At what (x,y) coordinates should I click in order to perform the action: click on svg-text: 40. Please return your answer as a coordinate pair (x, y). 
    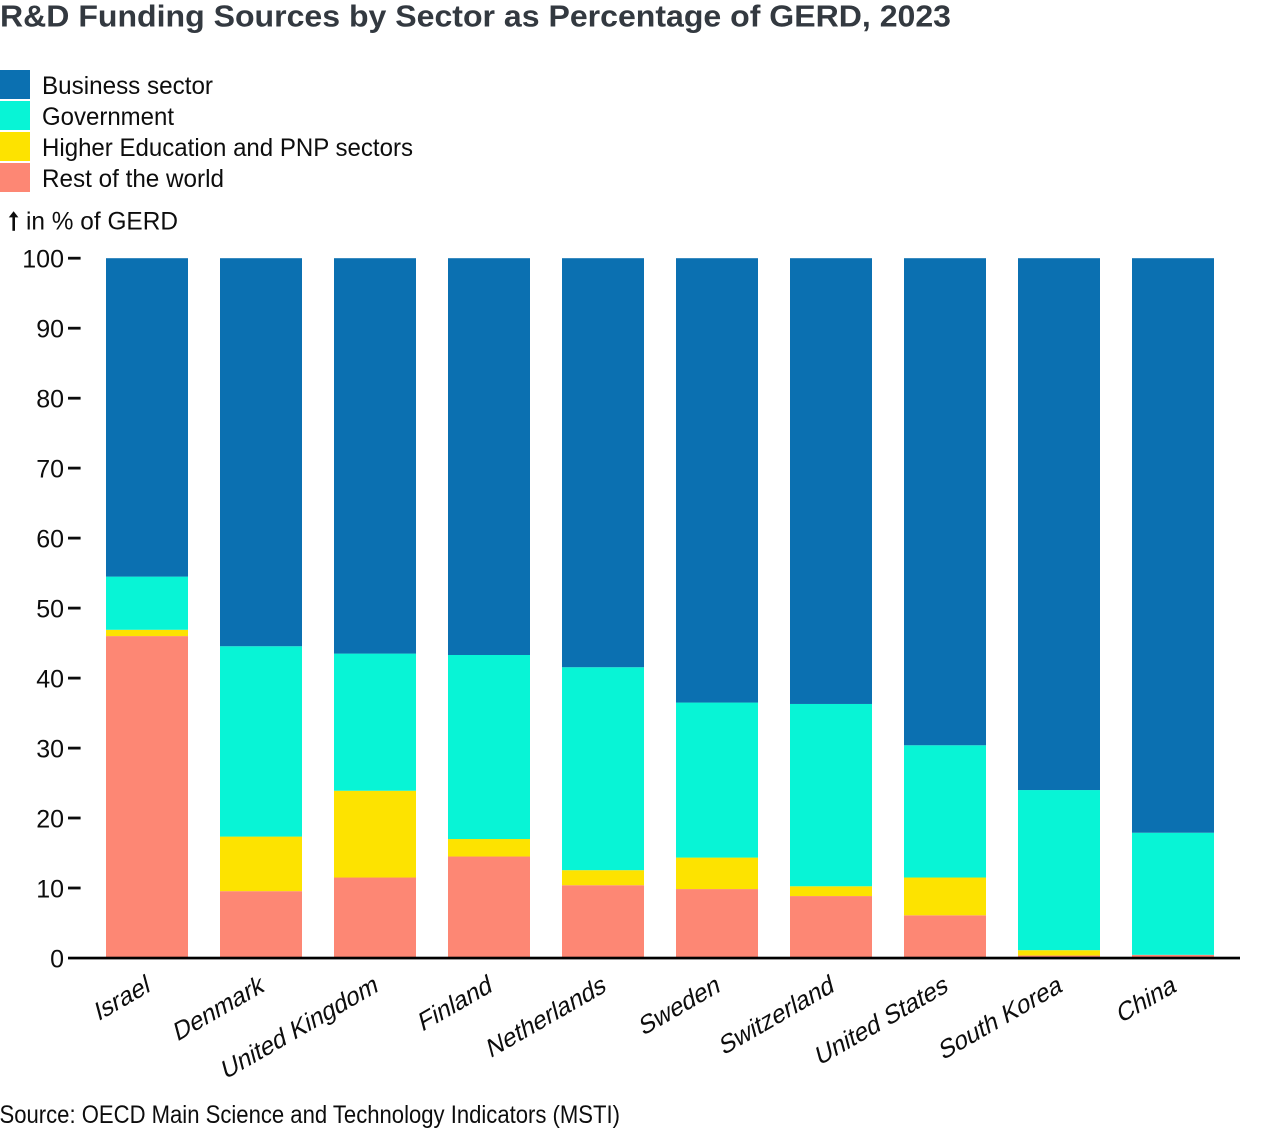
    Looking at the image, I should click on (50, 680).